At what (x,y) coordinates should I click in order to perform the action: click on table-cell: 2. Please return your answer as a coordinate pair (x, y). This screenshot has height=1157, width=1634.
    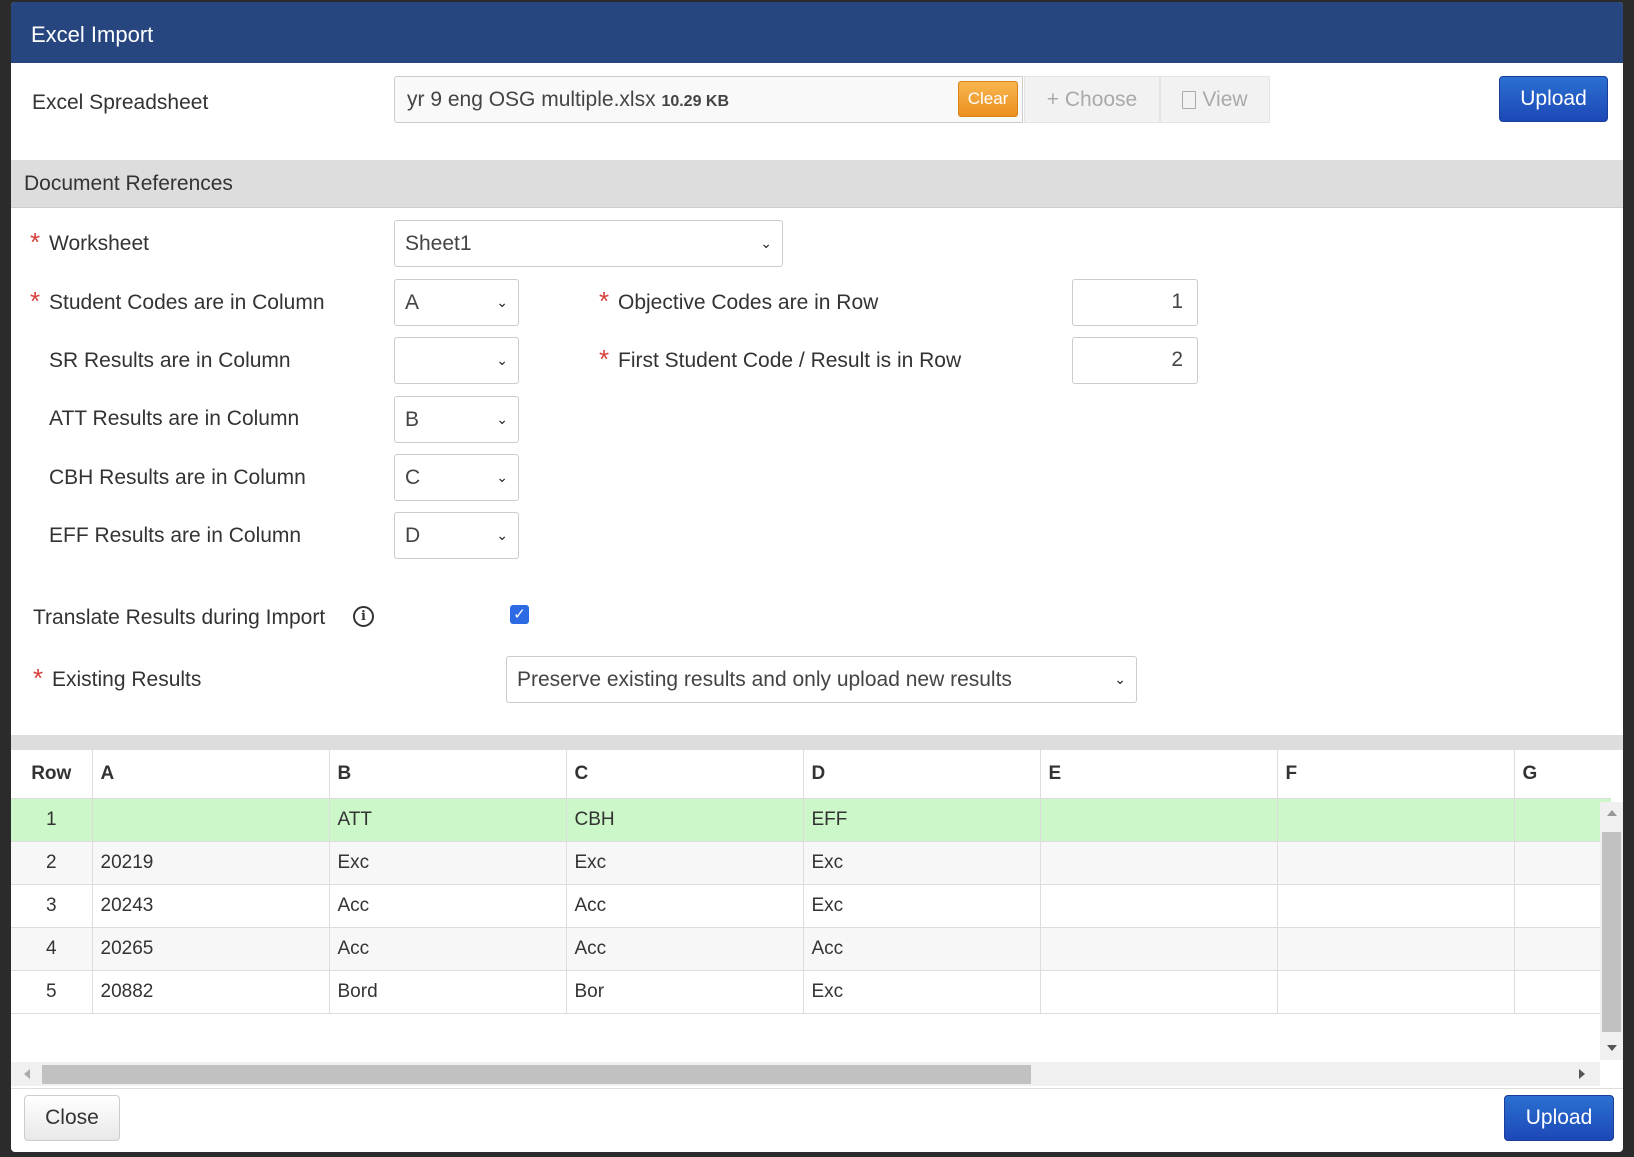
    Looking at the image, I should click on (52, 863).